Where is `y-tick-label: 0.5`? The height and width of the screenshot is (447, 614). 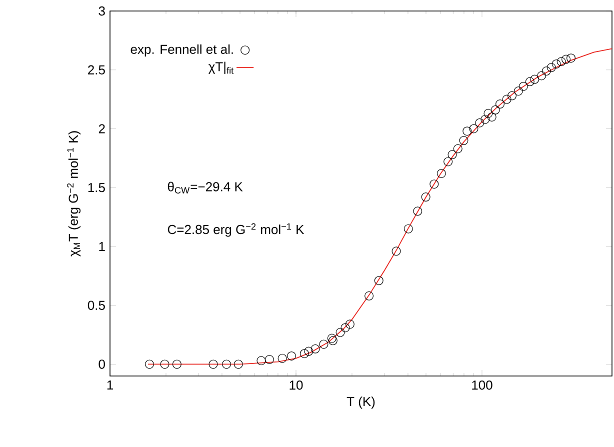
y-tick-label: 0.5 is located at coordinates (96, 305).